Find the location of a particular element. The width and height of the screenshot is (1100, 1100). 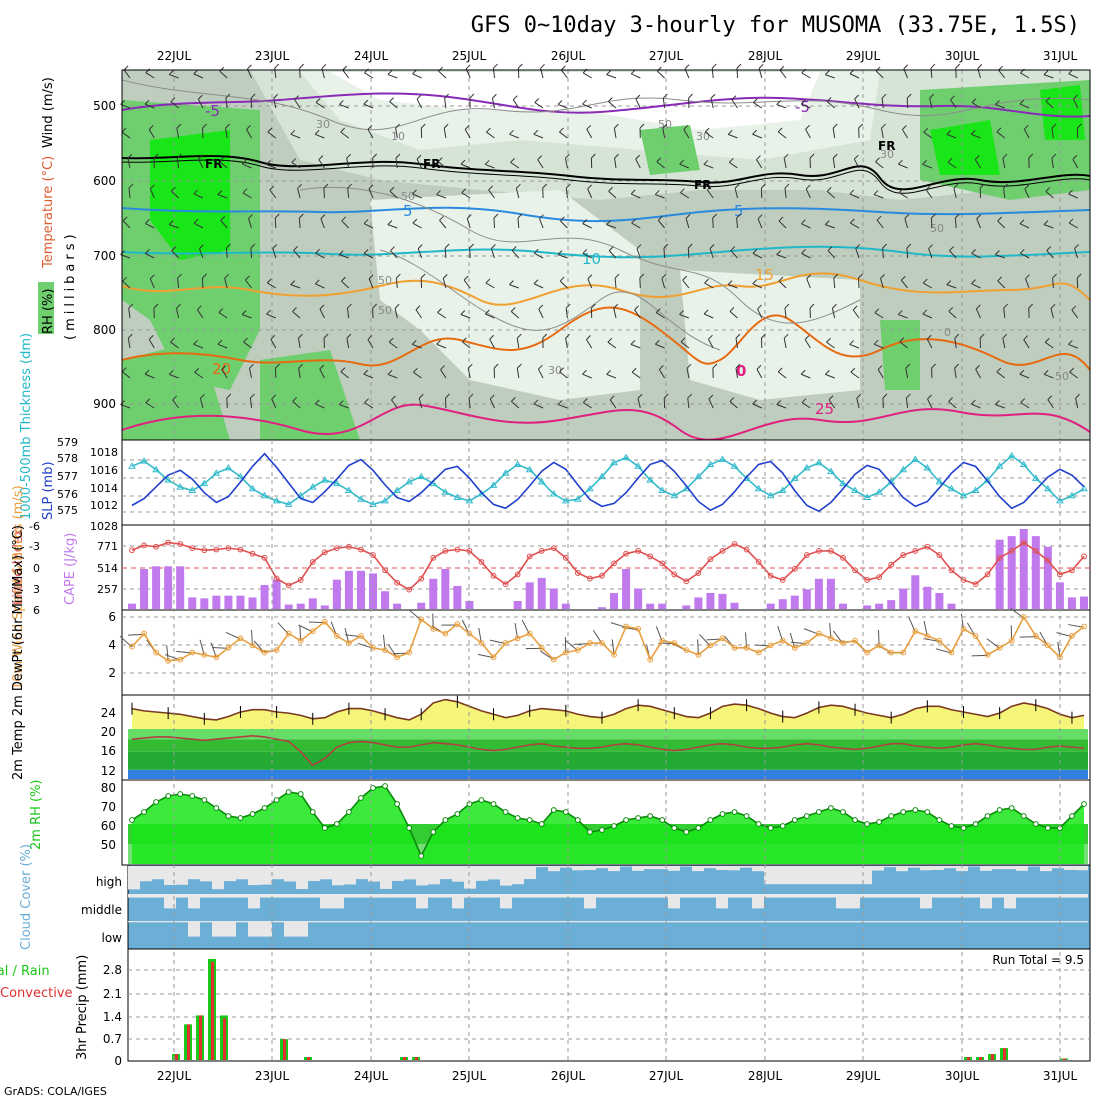

precip-conv-bar is located at coordinates (992, 1057).